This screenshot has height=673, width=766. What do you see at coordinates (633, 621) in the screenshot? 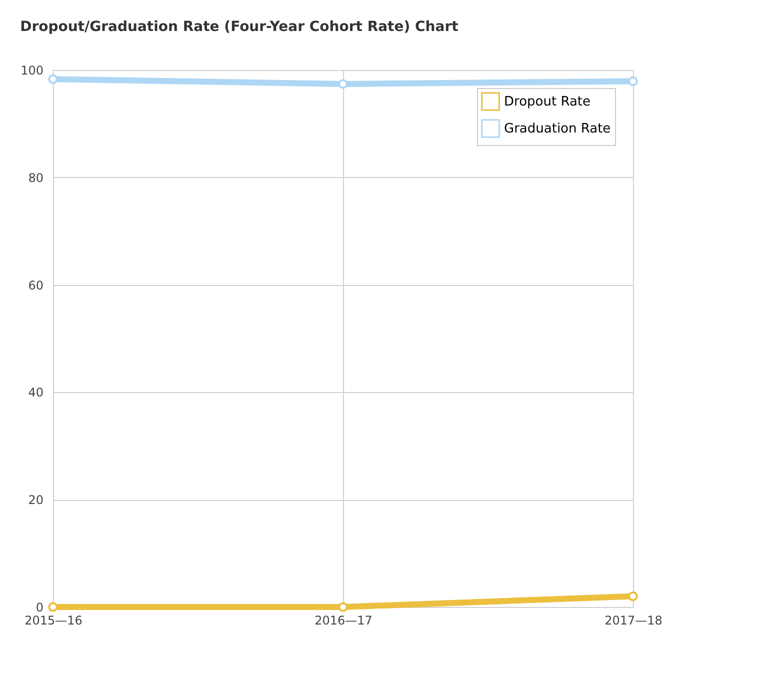
I see `x-tick-label: 2017—18` at bounding box center [633, 621].